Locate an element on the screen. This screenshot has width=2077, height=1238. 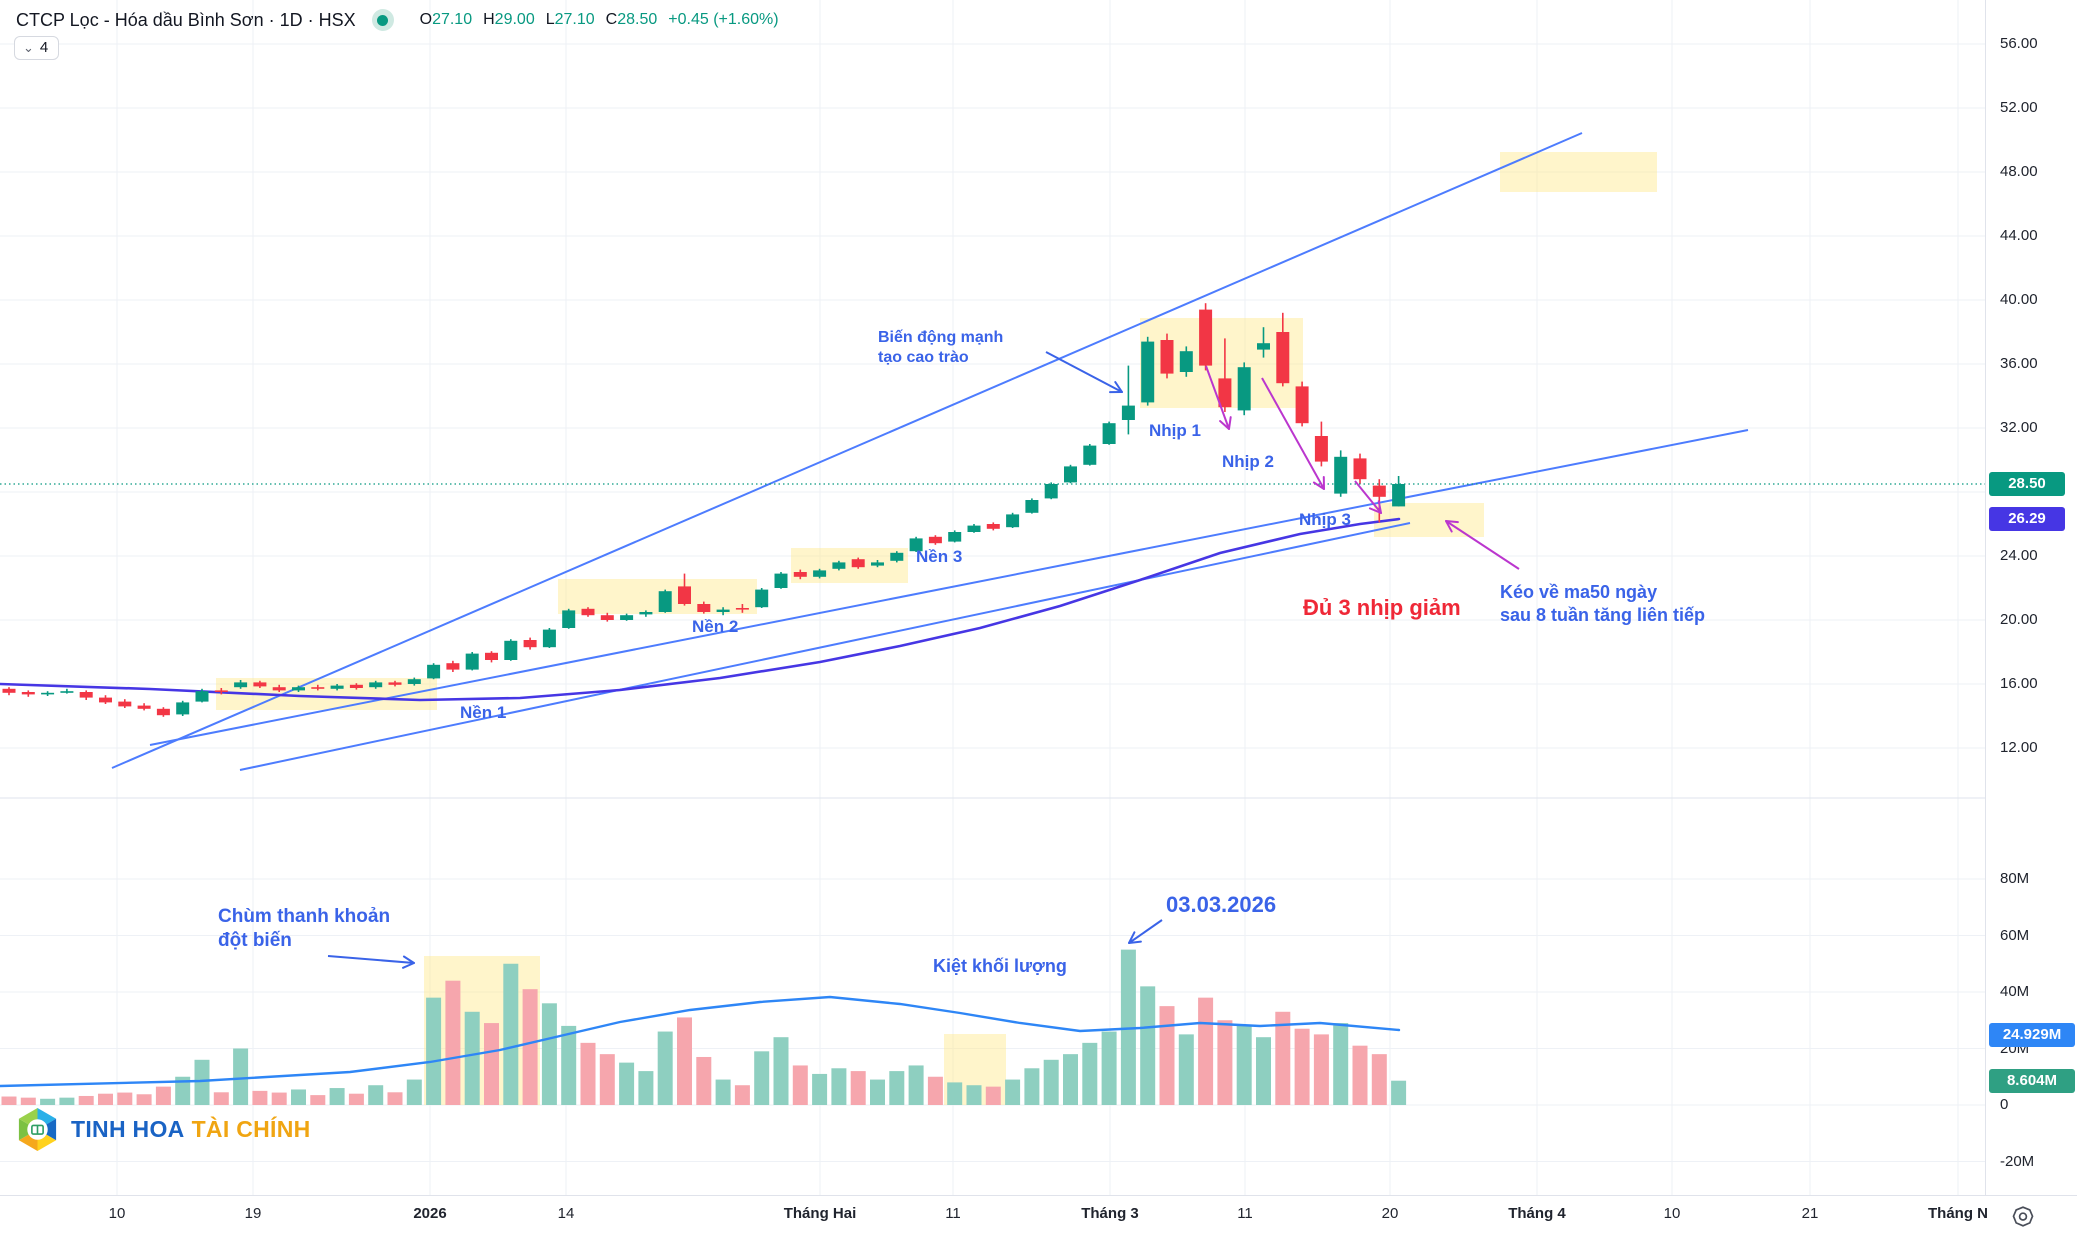
ohlc-values: O27.10 H29.00 L27.10 C28.50 is located at coordinates (538, 19).